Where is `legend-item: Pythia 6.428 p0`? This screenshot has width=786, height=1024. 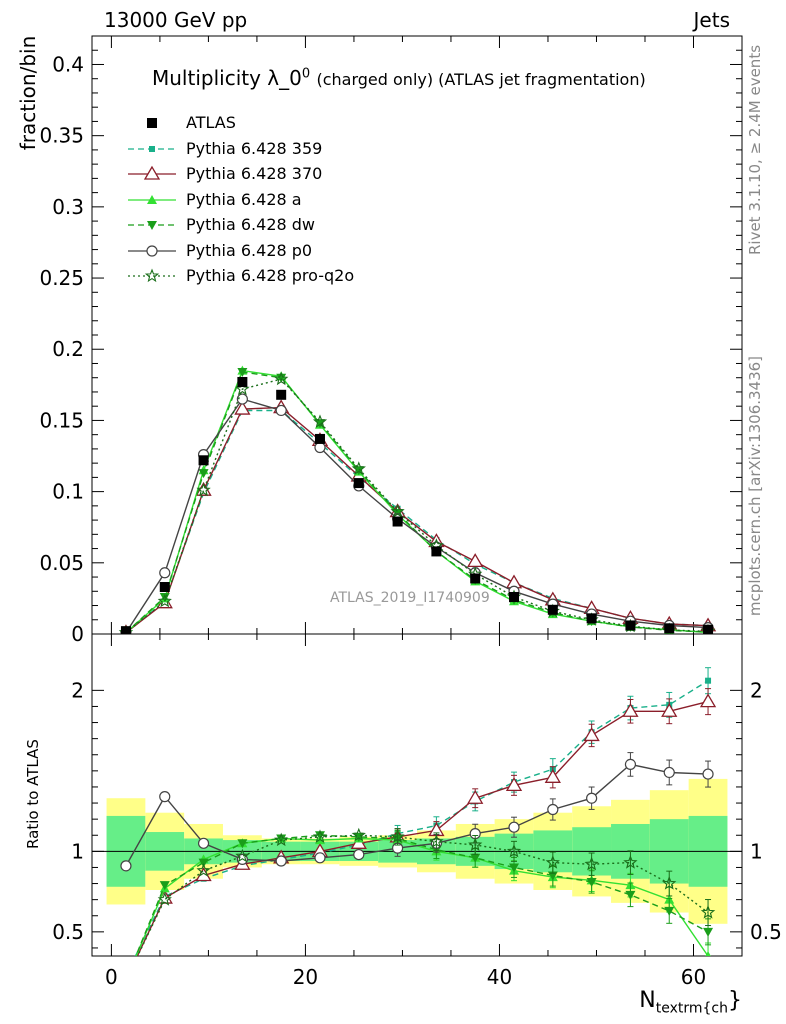 legend-item: Pythia 6.428 p0 is located at coordinates (254, 251).